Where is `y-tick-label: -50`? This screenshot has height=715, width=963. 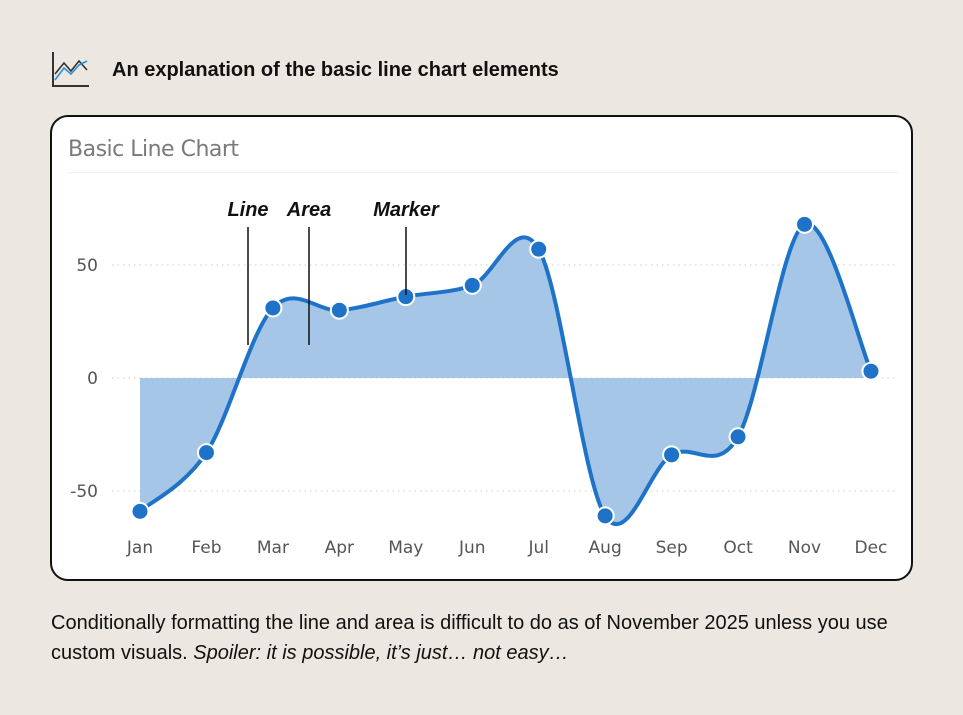
y-tick-label: -50 is located at coordinates (84, 492).